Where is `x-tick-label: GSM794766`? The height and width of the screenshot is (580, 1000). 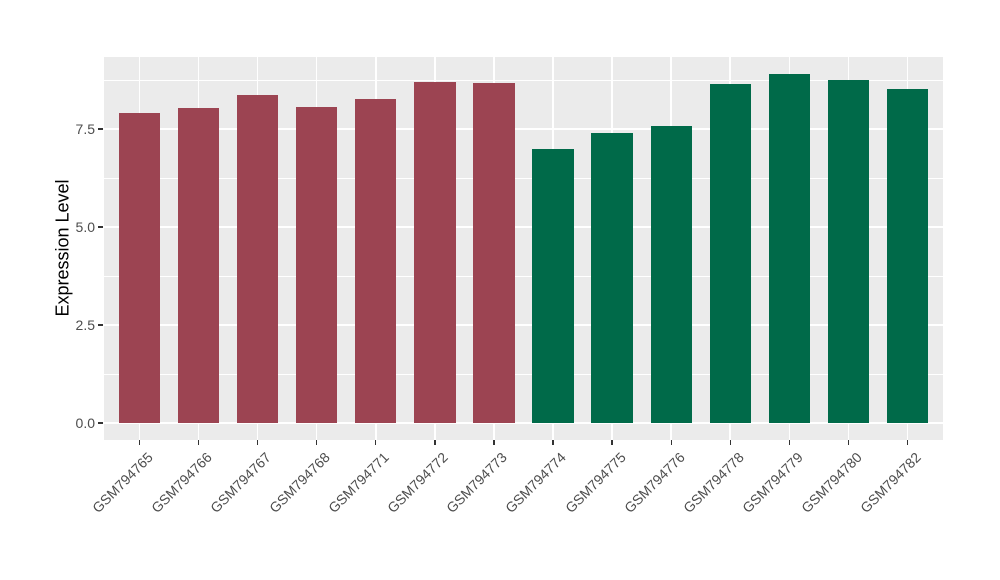
x-tick-label: GSM794766 is located at coordinates (181, 482).